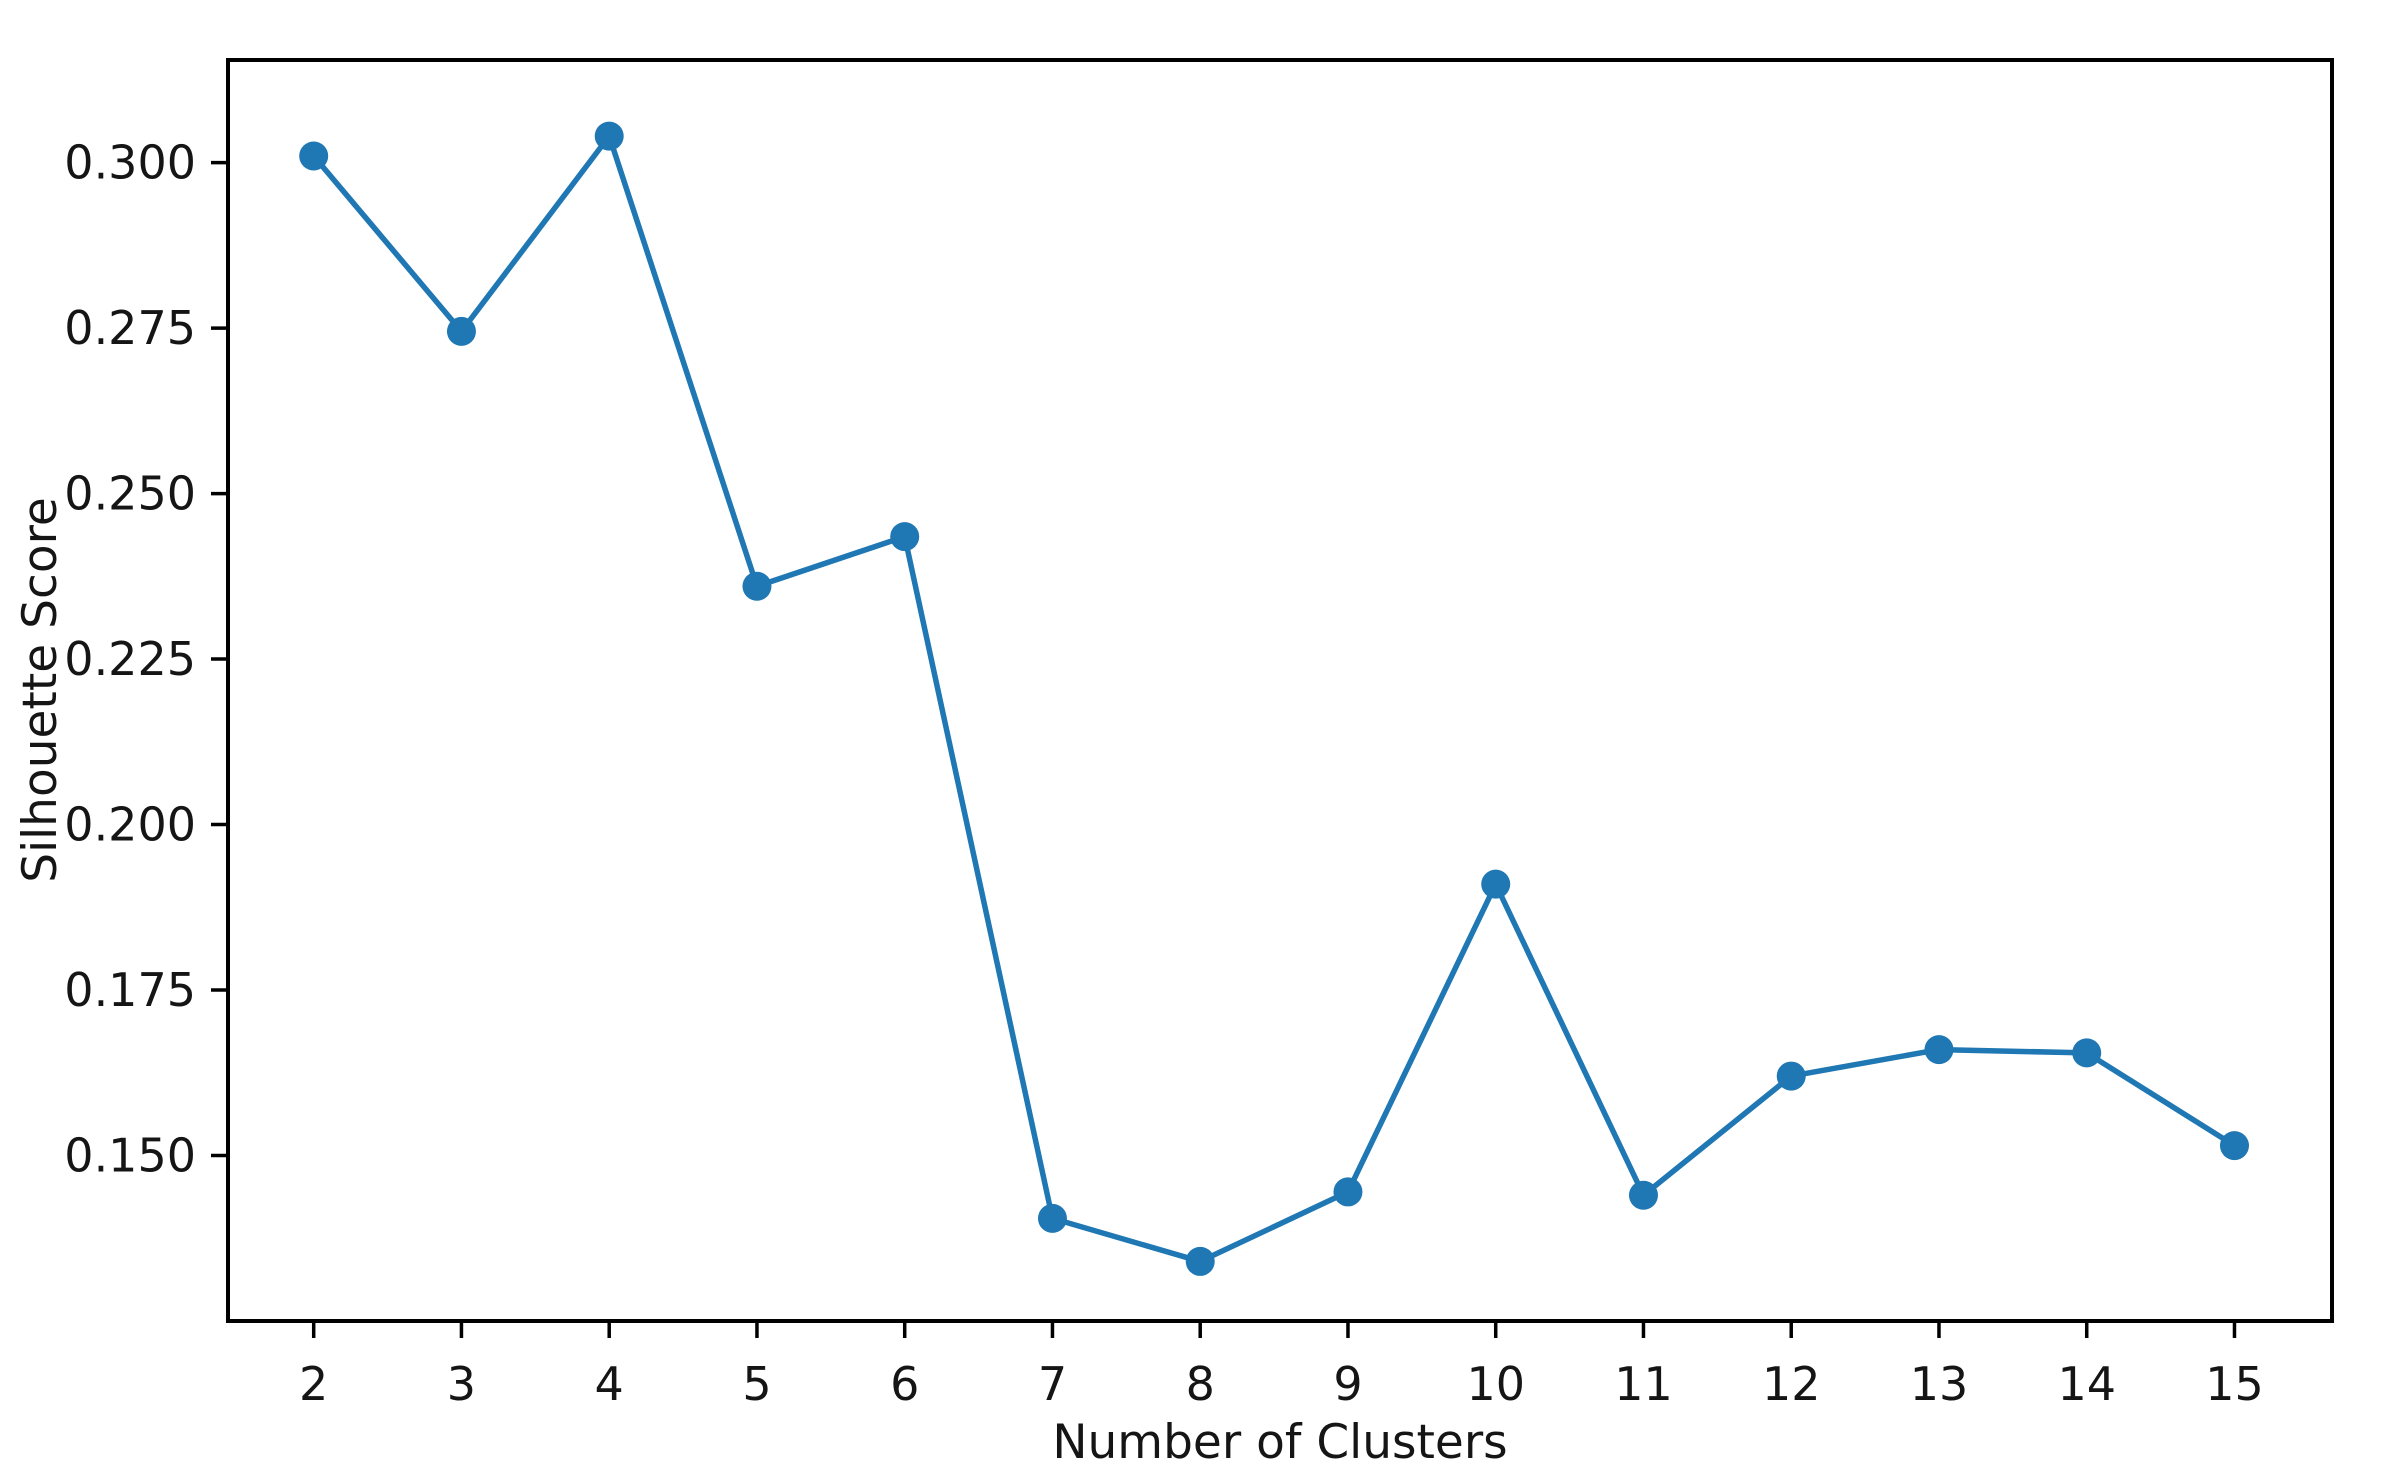 The width and height of the screenshot is (2381, 1473). What do you see at coordinates (130, 825) in the screenshot?
I see `y-tick-label: 0.200` at bounding box center [130, 825].